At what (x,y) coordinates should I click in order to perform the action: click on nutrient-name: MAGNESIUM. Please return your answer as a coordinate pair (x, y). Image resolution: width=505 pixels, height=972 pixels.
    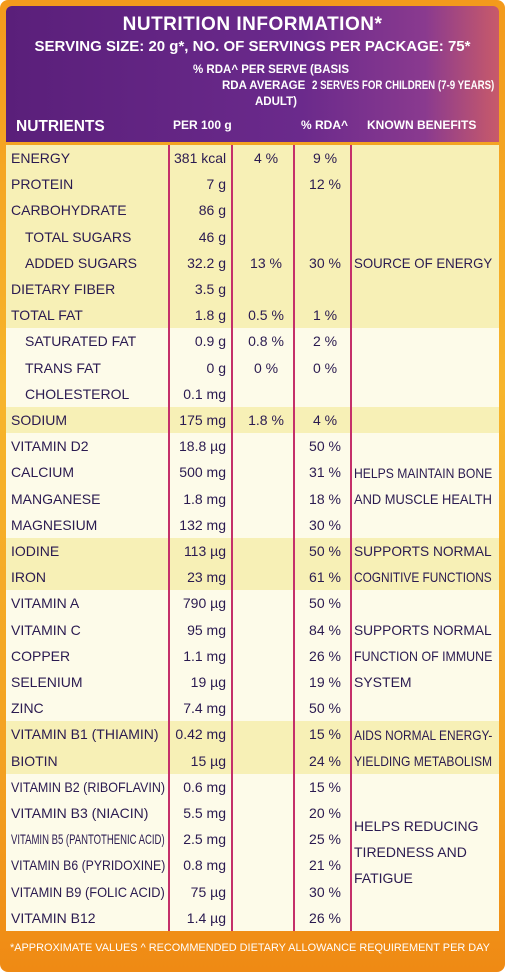
    Looking at the image, I should click on (54, 524).